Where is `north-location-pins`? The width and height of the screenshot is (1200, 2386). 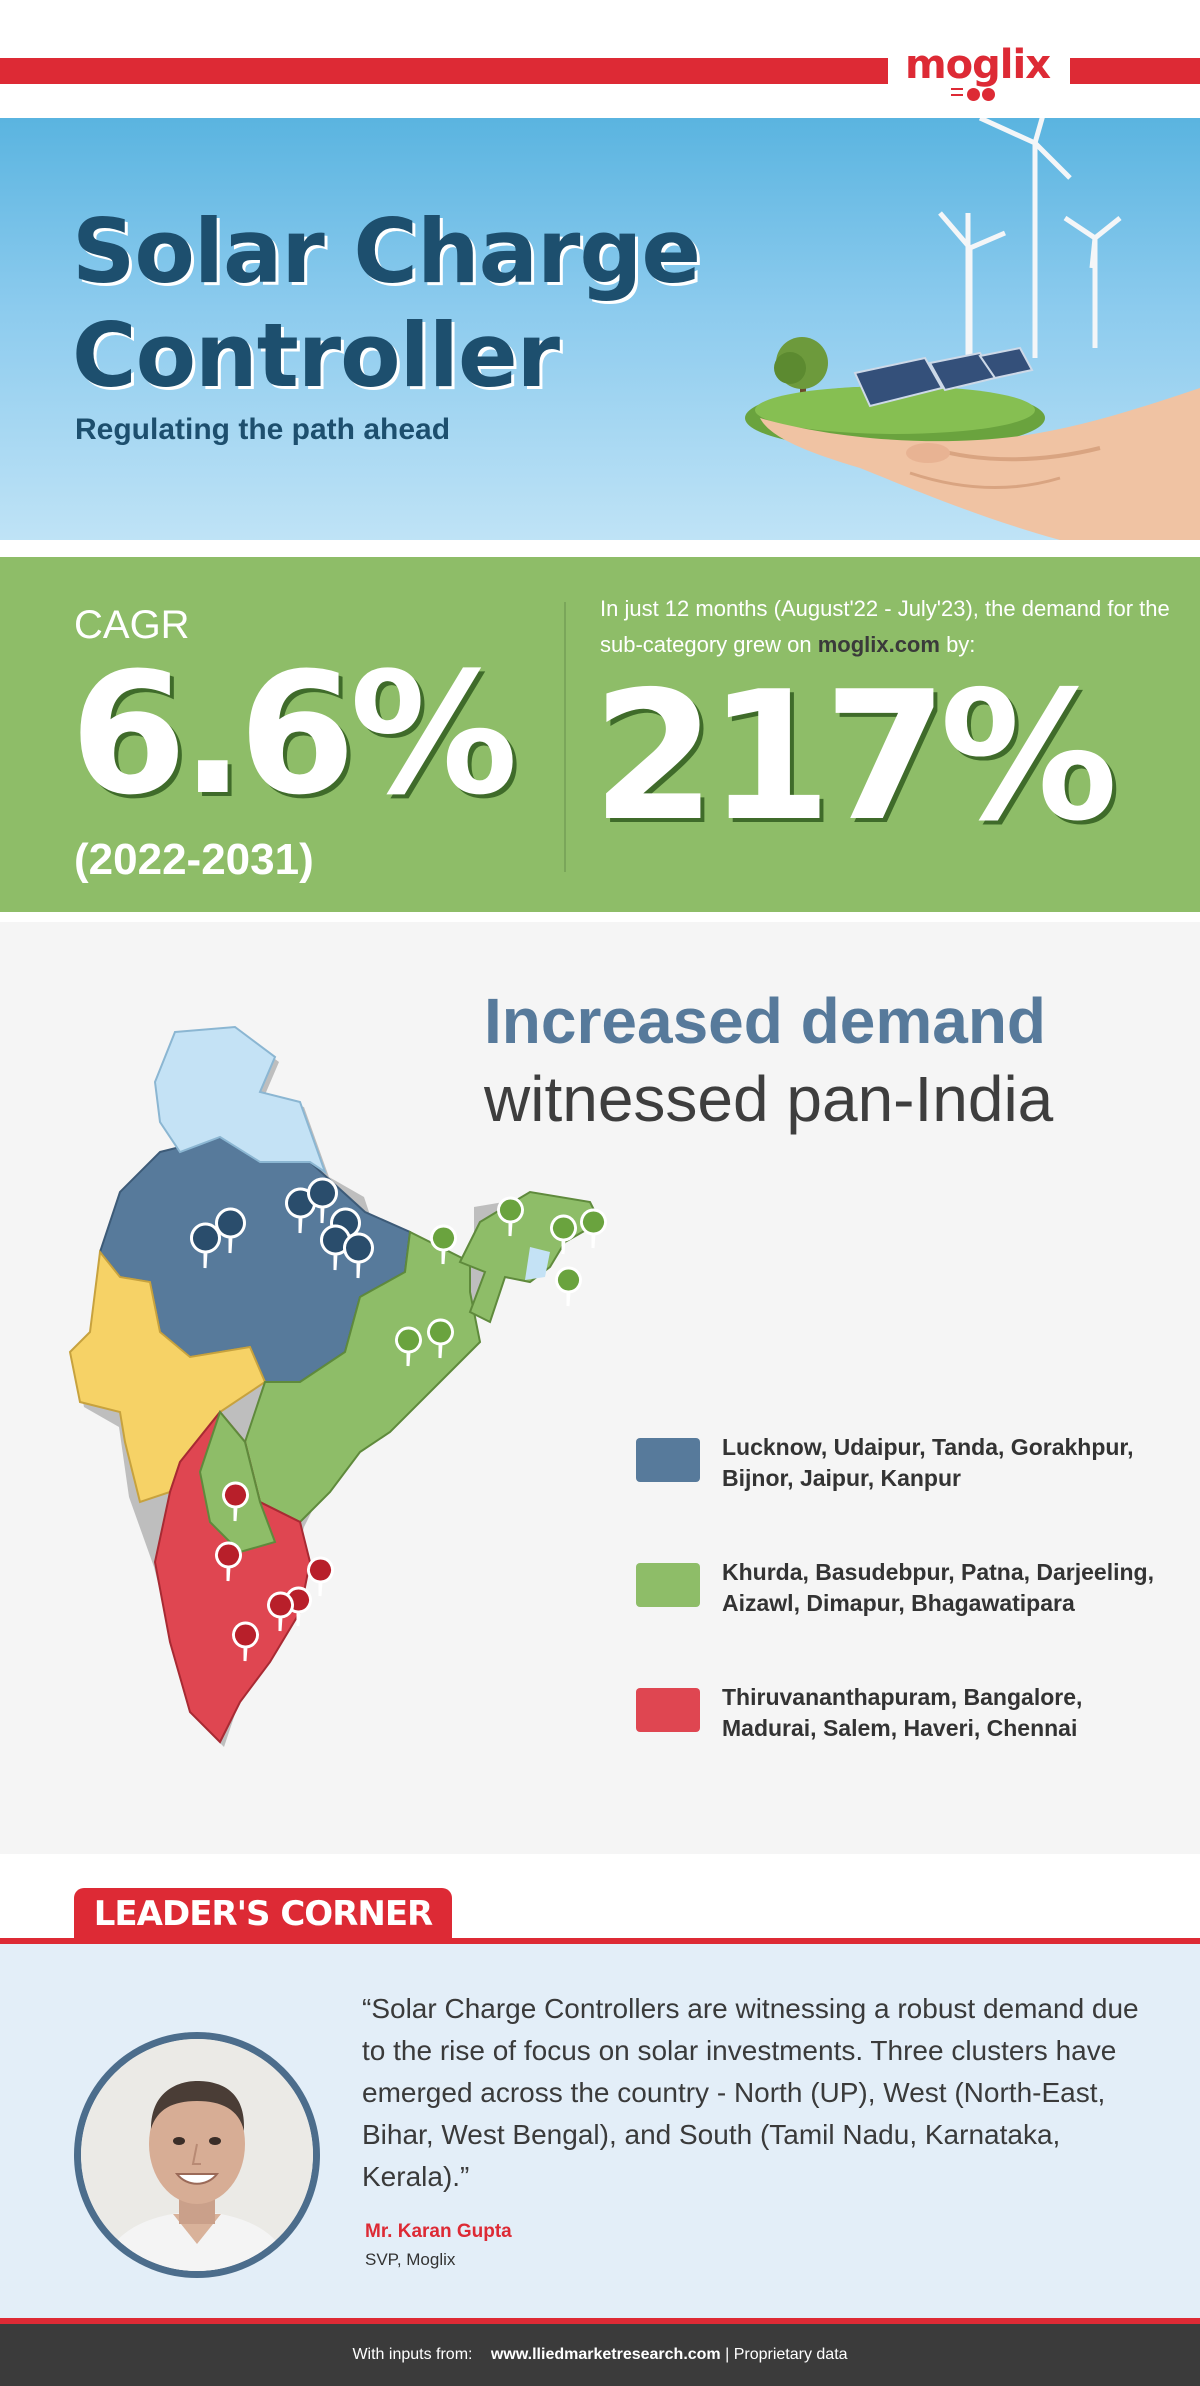 north-location-pins is located at coordinates (282, 1228).